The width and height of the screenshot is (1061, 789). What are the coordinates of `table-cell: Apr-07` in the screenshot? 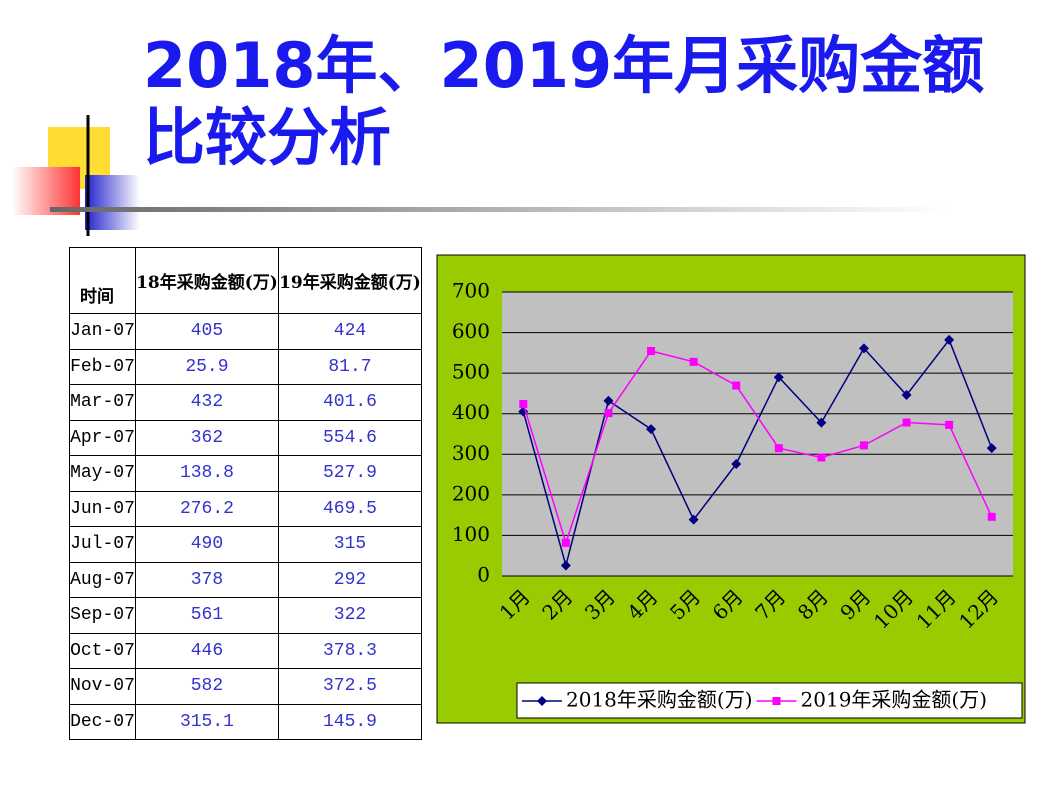 It's located at (102, 437).